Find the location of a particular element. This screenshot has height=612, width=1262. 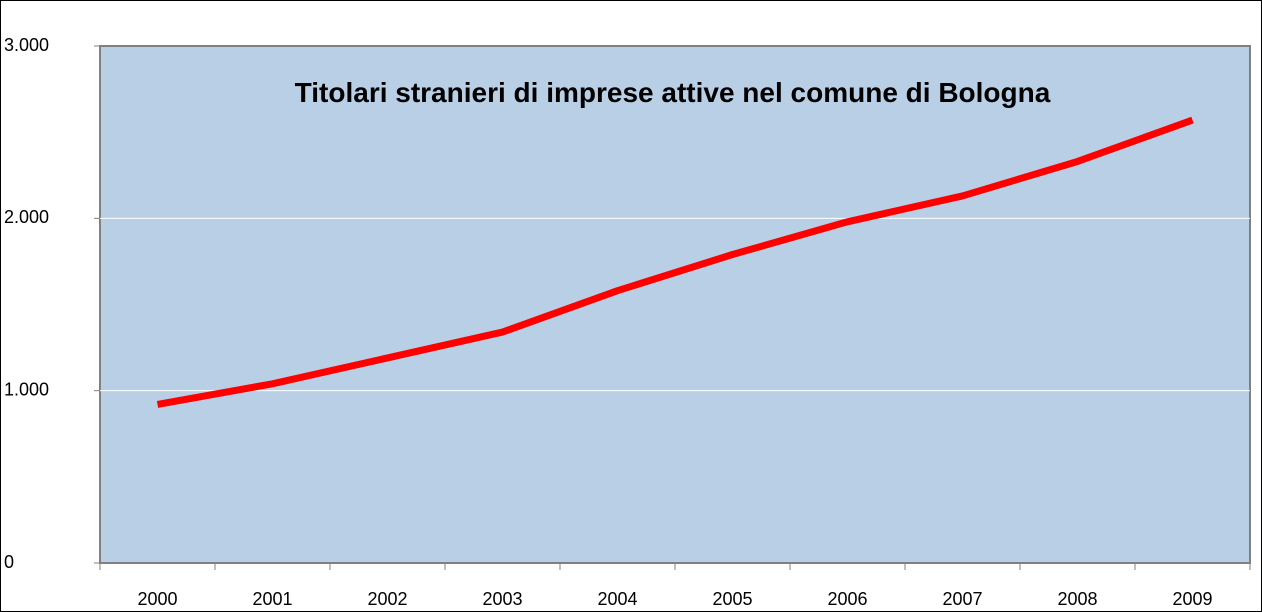

x-tick-label: 2007 is located at coordinates (962, 599).